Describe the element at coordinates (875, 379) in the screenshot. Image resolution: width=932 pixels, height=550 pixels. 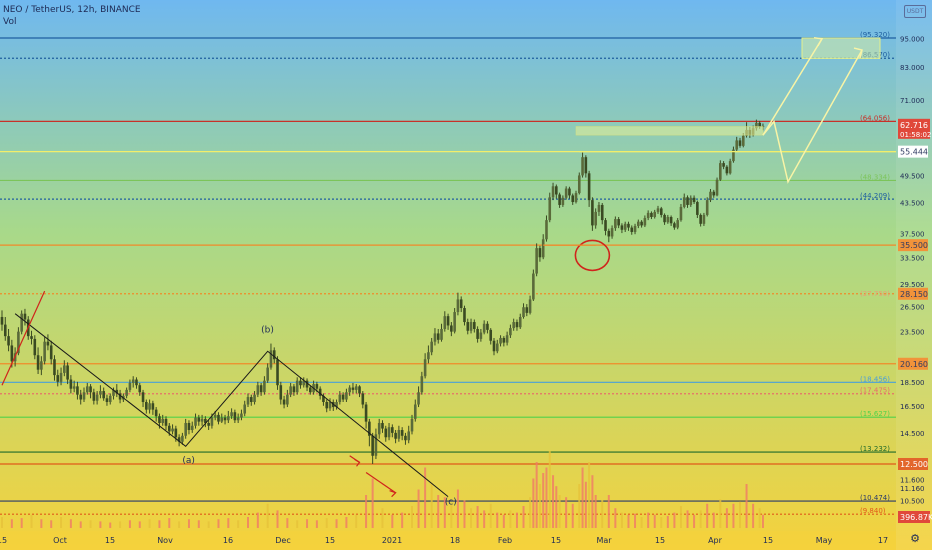
I see `level-value-label: (18.456)` at that location.